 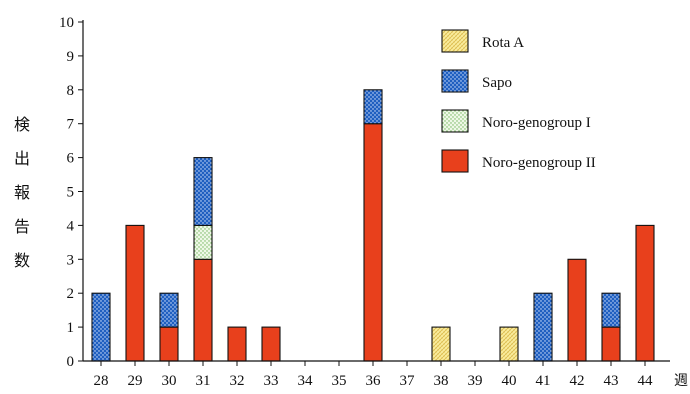 What do you see at coordinates (71, 125) in the screenshot?
I see `y-tick-label: 7` at bounding box center [71, 125].